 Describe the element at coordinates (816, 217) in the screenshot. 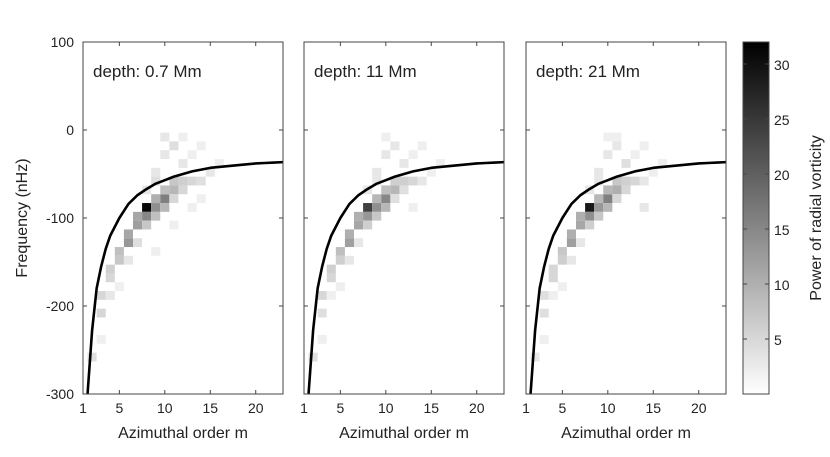

I see `colorbar-label: Power of radial vorticity` at that location.